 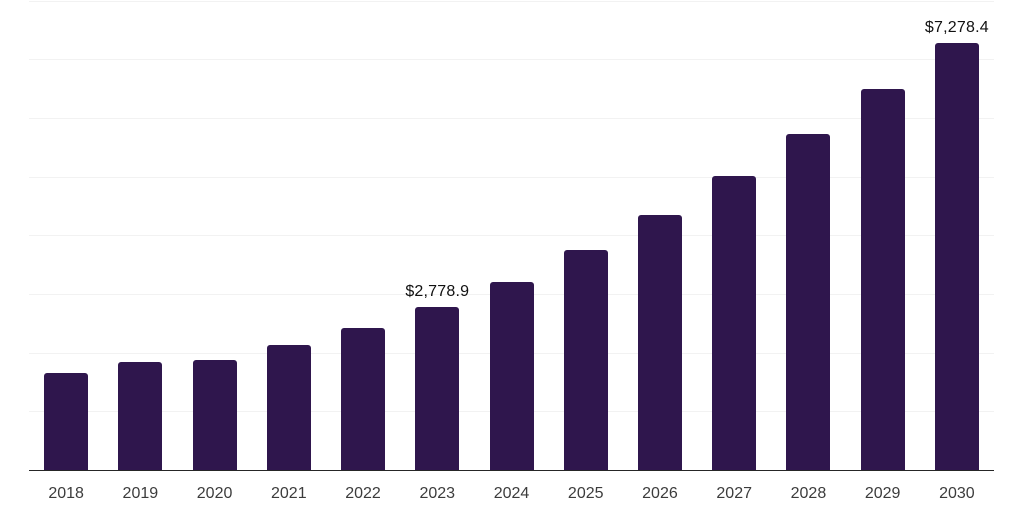 What do you see at coordinates (363, 493) in the screenshot?
I see `x-axis-label-2022: 2022` at bounding box center [363, 493].